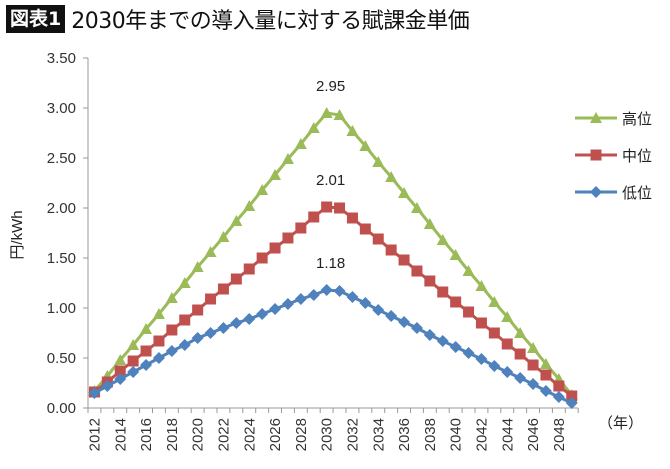 This screenshot has width=670, height=469. I want to click on x-tick-label: 2030, so click(327, 434).